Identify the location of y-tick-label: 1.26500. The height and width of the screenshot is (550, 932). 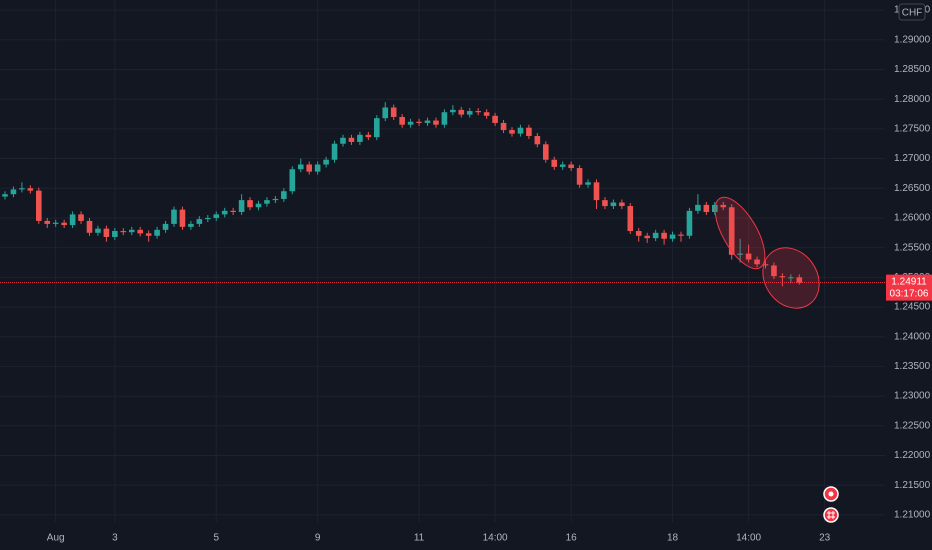
(912, 188).